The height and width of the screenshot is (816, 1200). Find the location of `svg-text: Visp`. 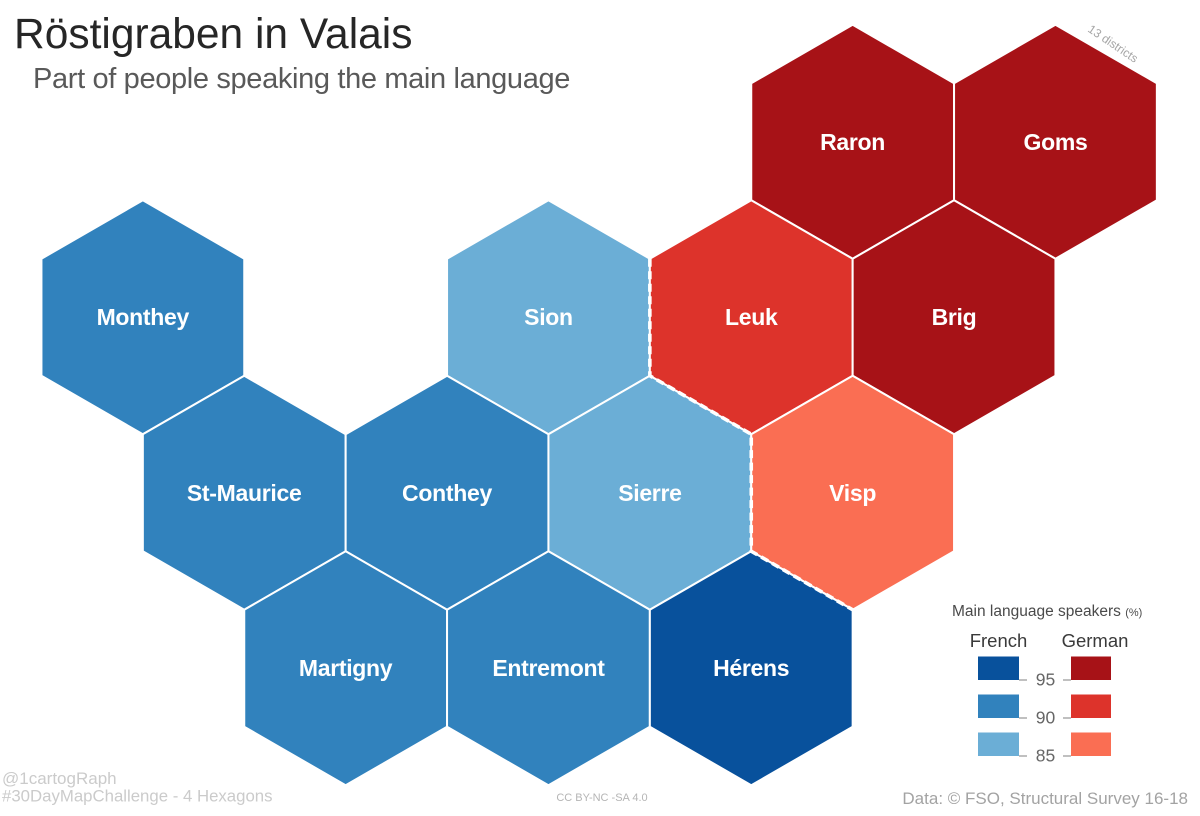

svg-text: Visp is located at coordinates (852, 493).